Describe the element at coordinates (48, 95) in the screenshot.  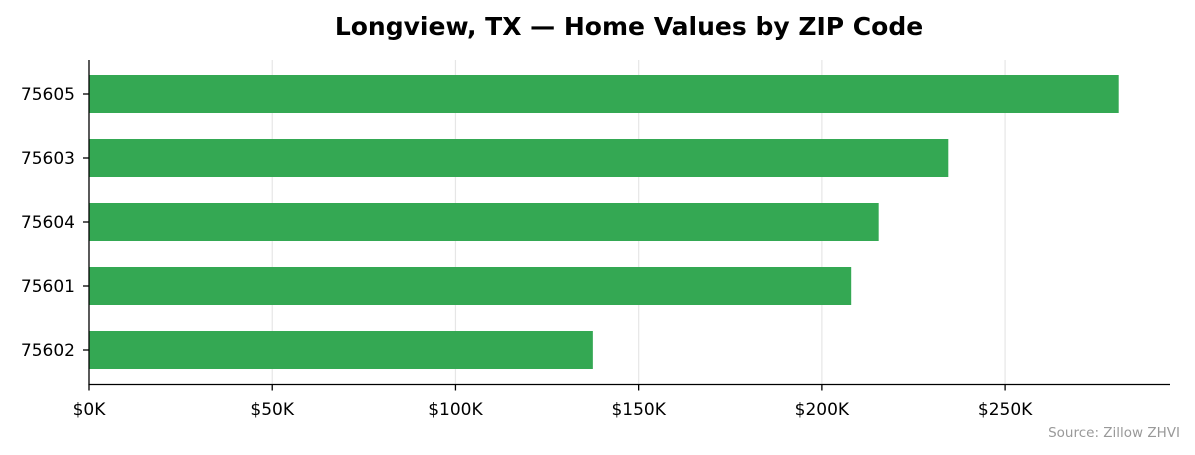
I see `y-tick-label: 75605` at that location.